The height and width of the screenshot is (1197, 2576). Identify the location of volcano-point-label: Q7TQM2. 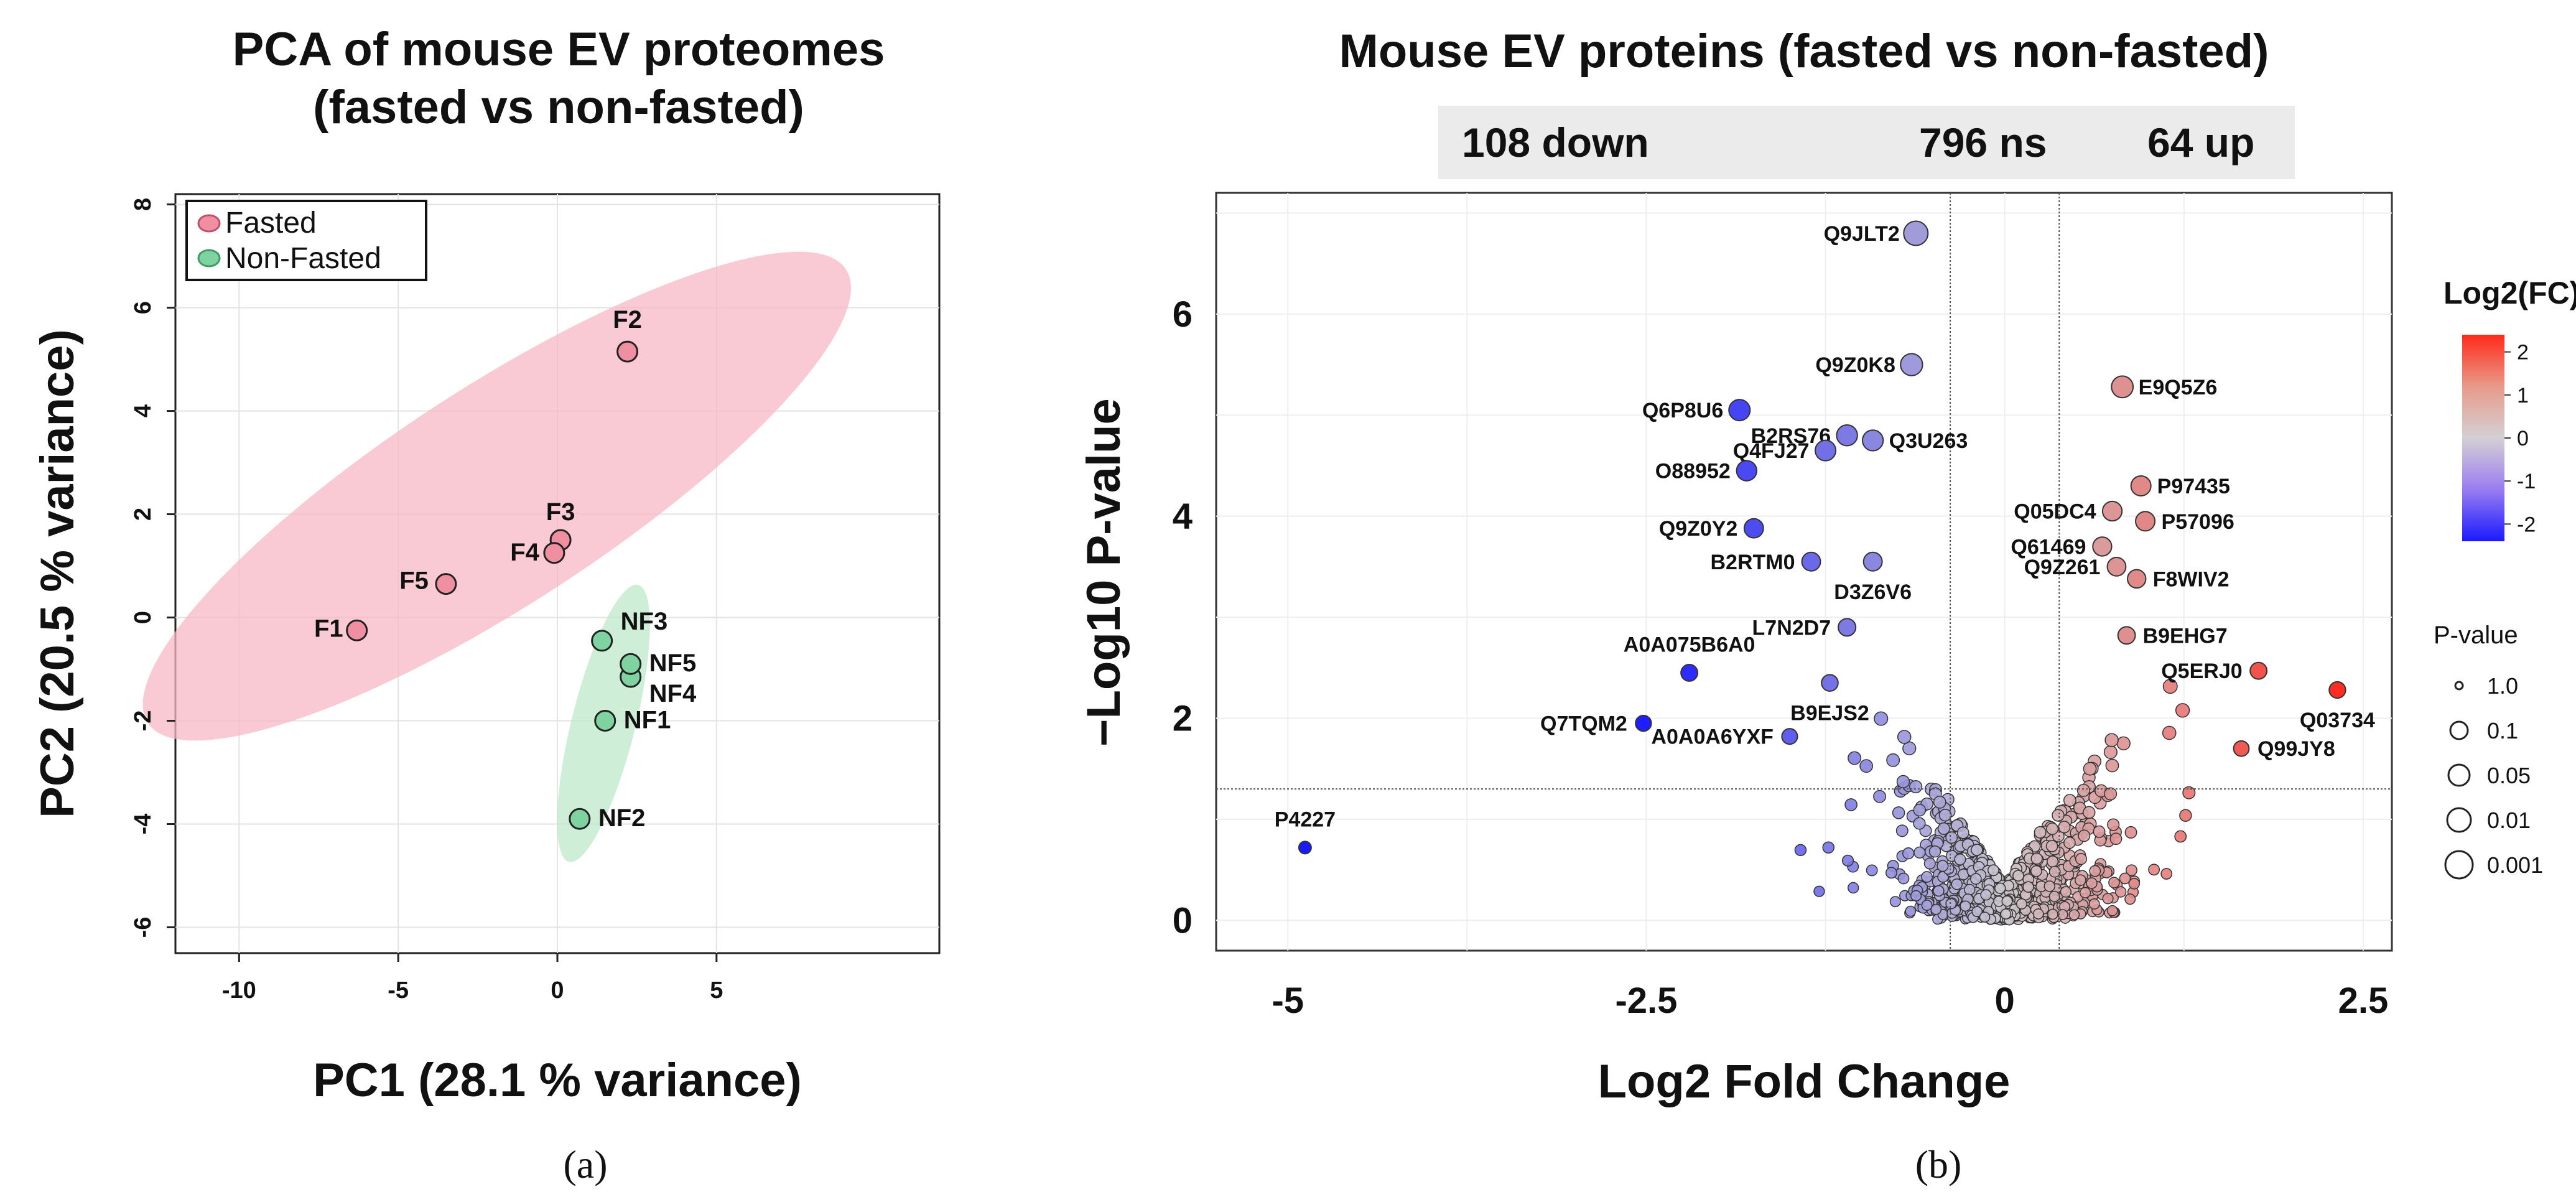
(1583, 724).